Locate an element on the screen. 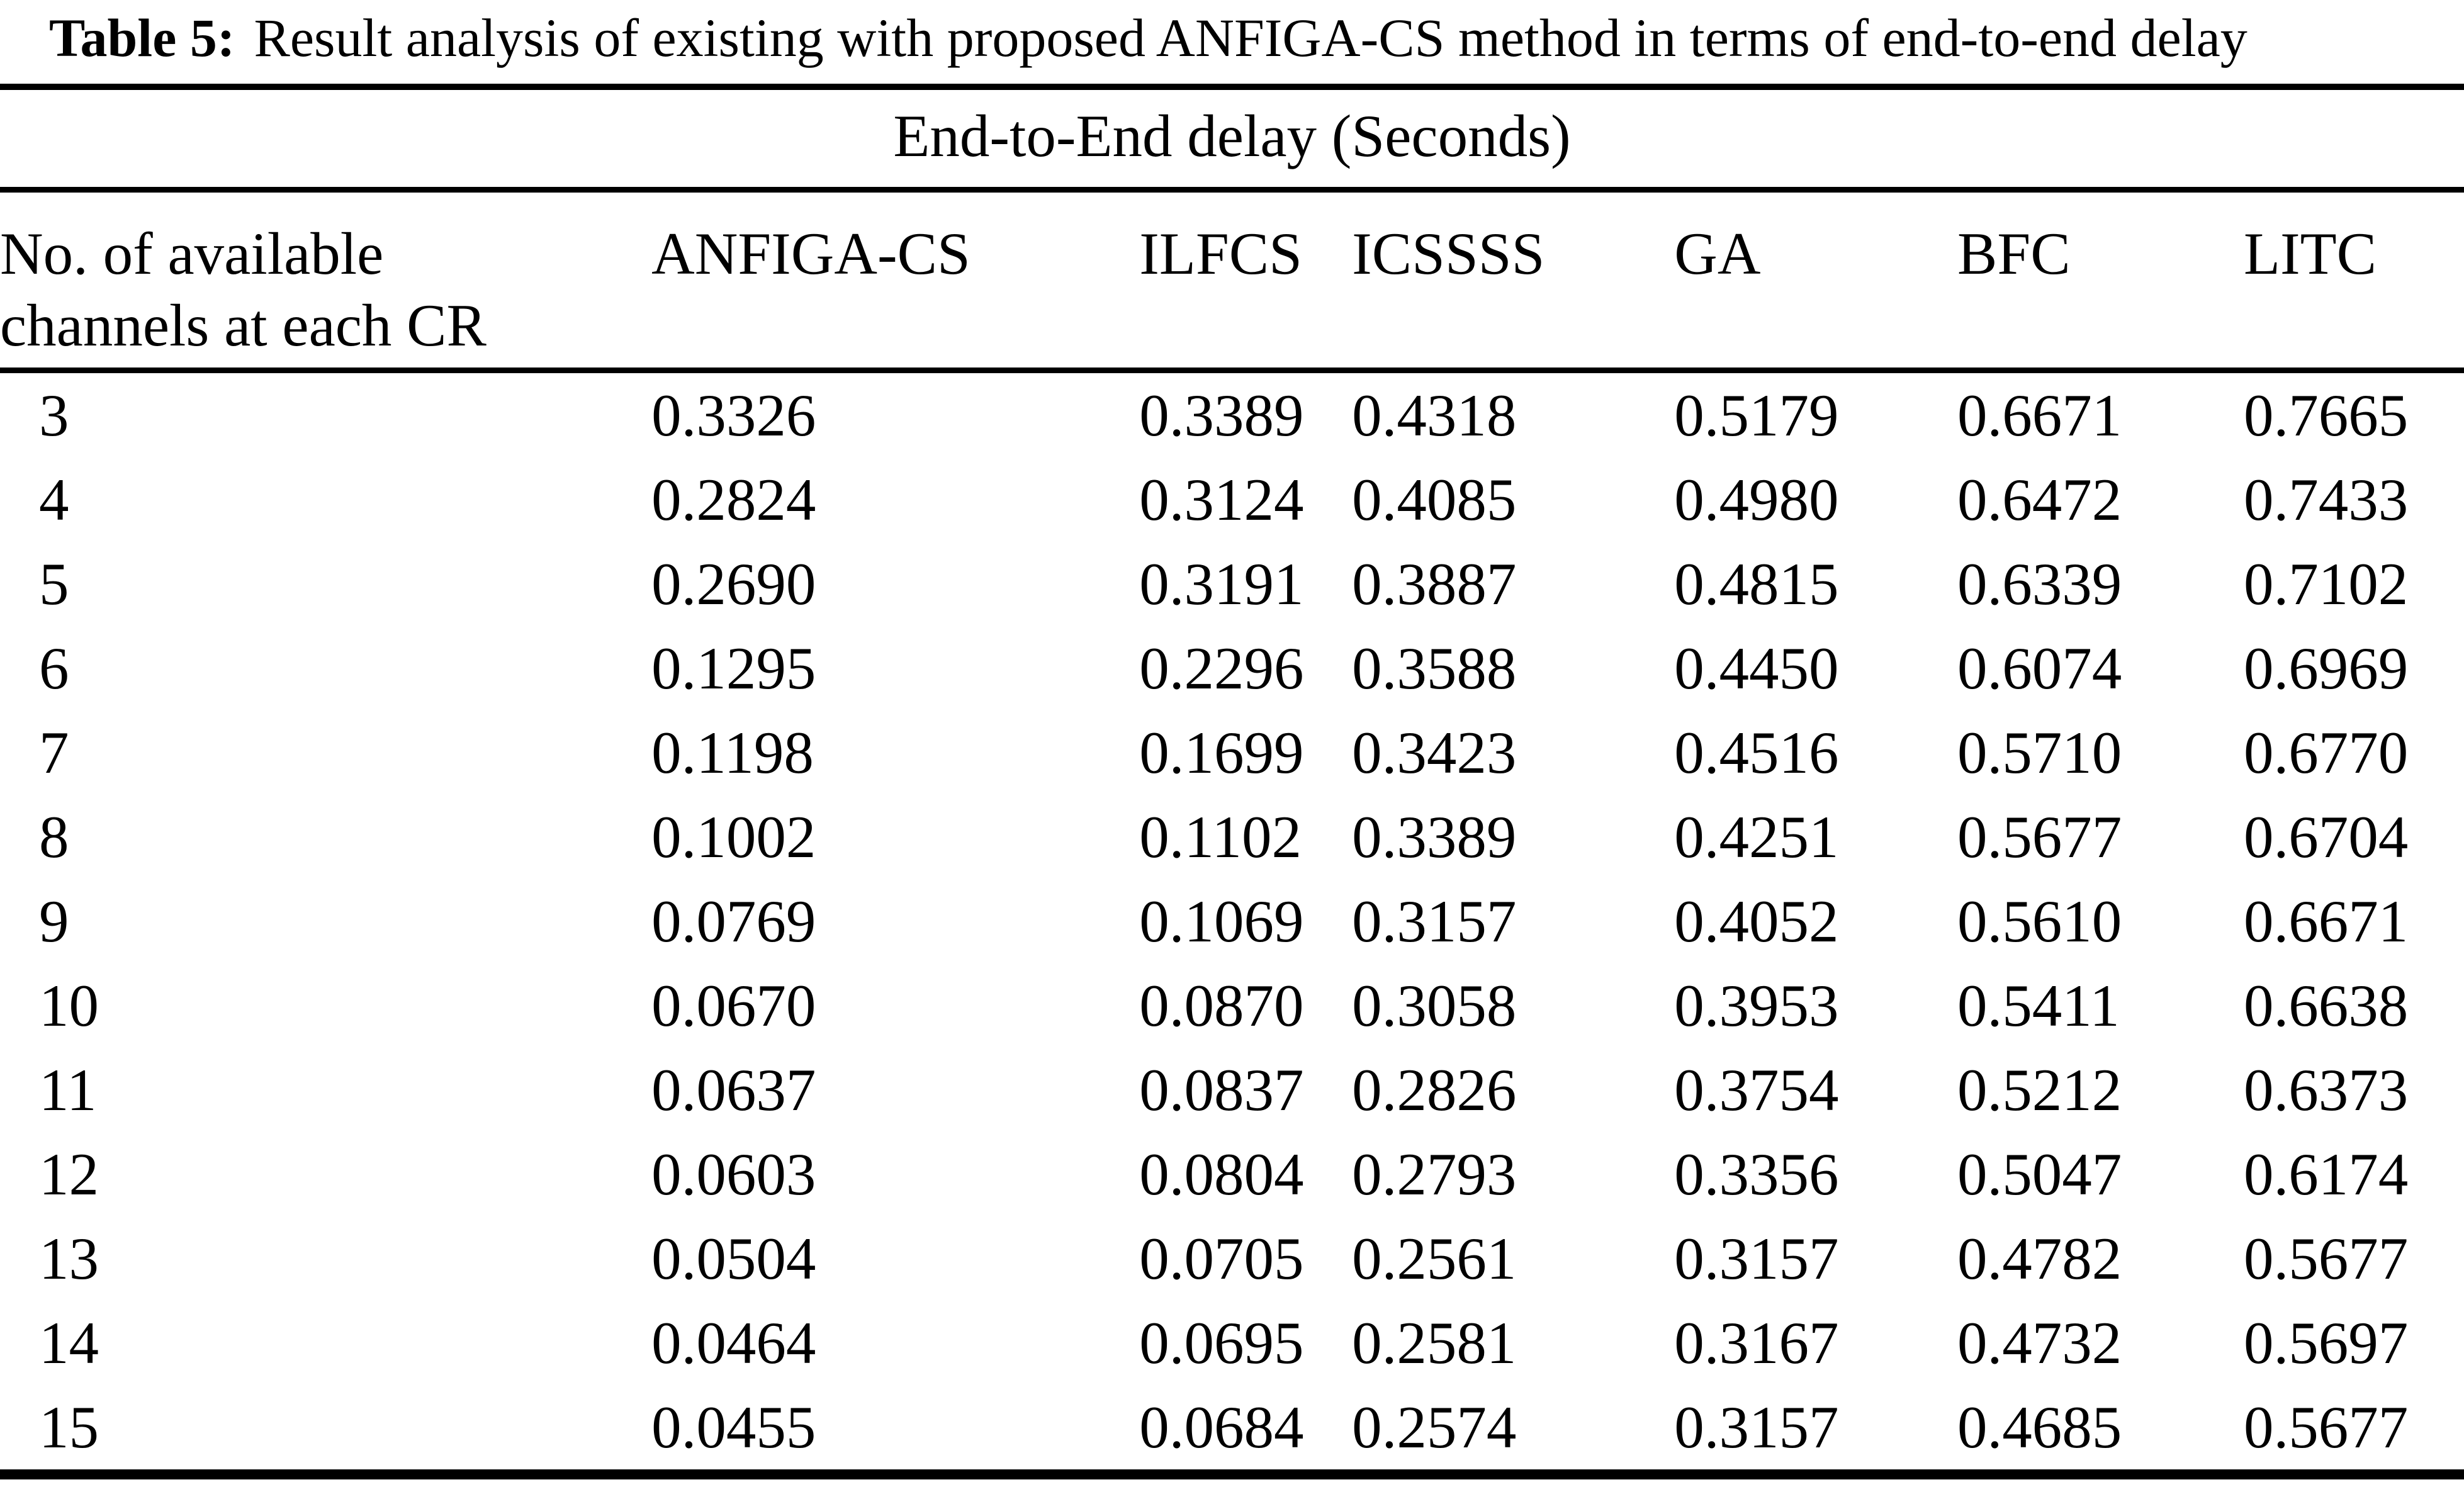  value-cell: 0.5697 is located at coordinates (2326, 1343).